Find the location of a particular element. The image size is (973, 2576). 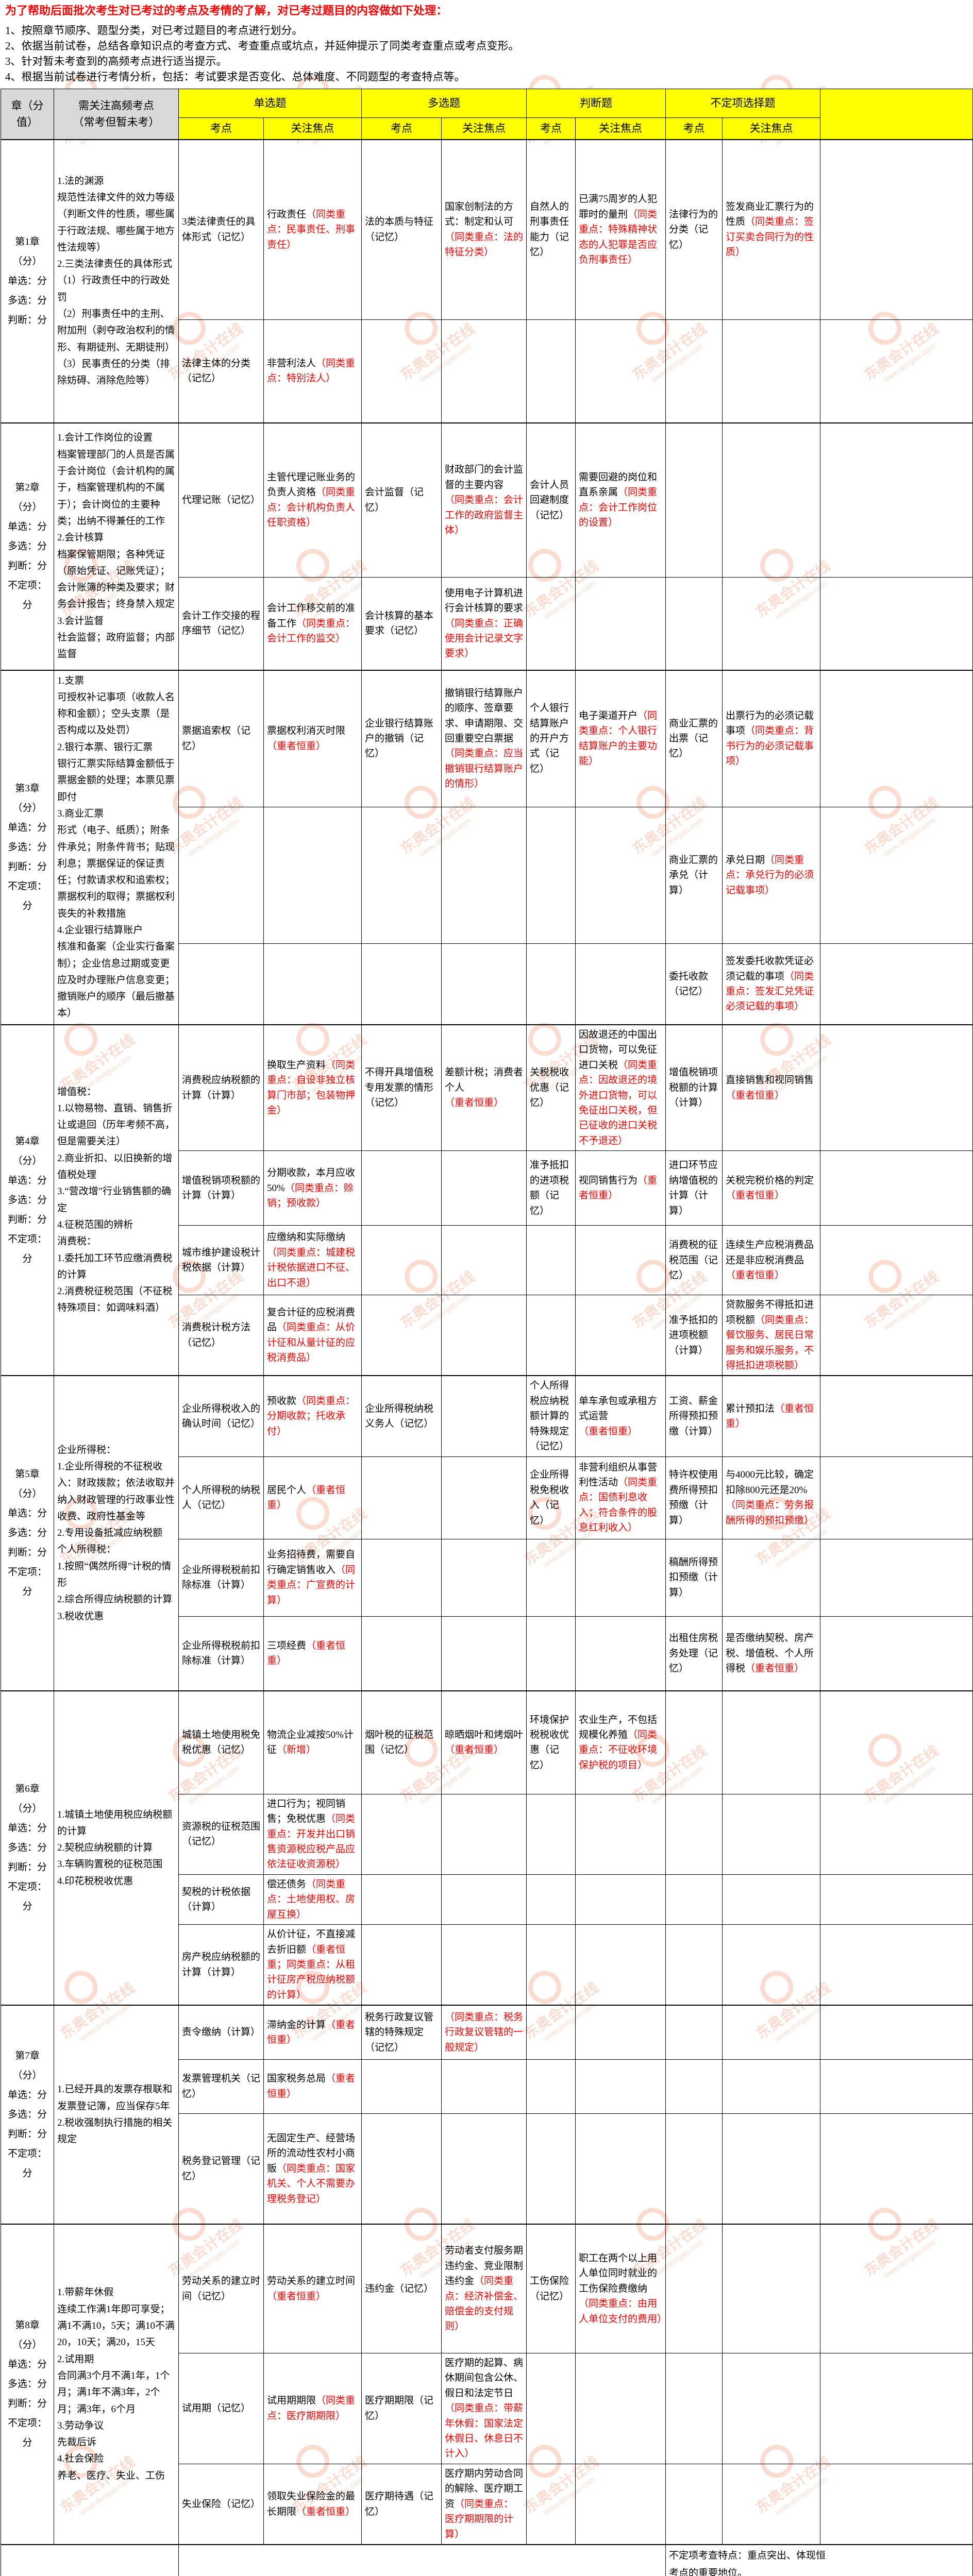

text-line: 多选：分 is located at coordinates (27, 2114).